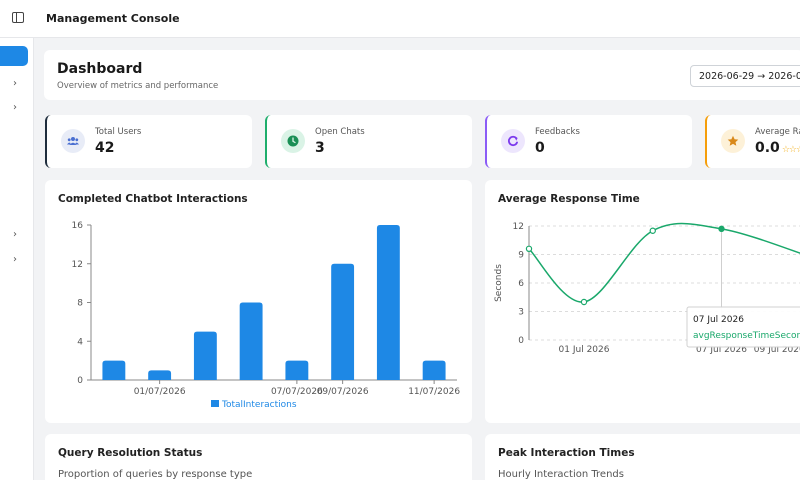 The image size is (800, 480). Describe the element at coordinates (733, 141) in the screenshot. I see `star-icon` at that location.